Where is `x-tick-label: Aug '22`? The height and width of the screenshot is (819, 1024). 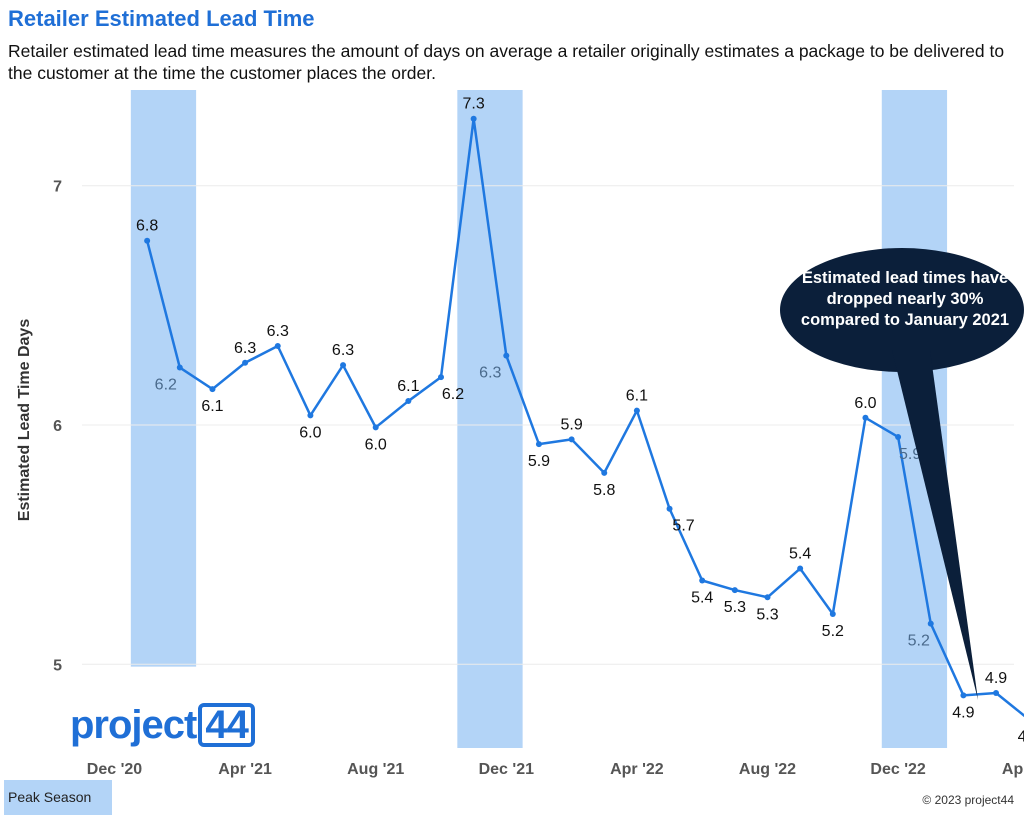
x-tick-label: Aug '22 is located at coordinates (767, 769).